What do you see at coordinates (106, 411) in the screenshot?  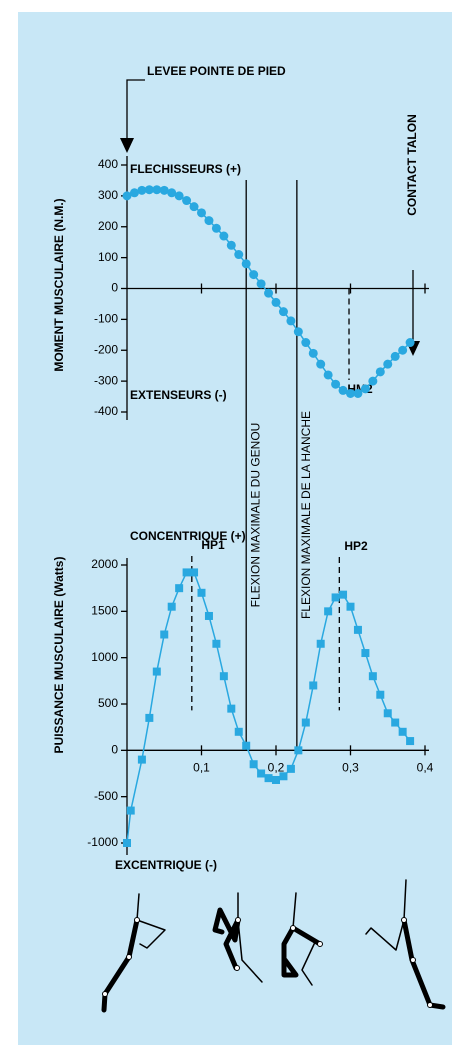 I see `y-tick-label: -400` at bounding box center [106, 411].